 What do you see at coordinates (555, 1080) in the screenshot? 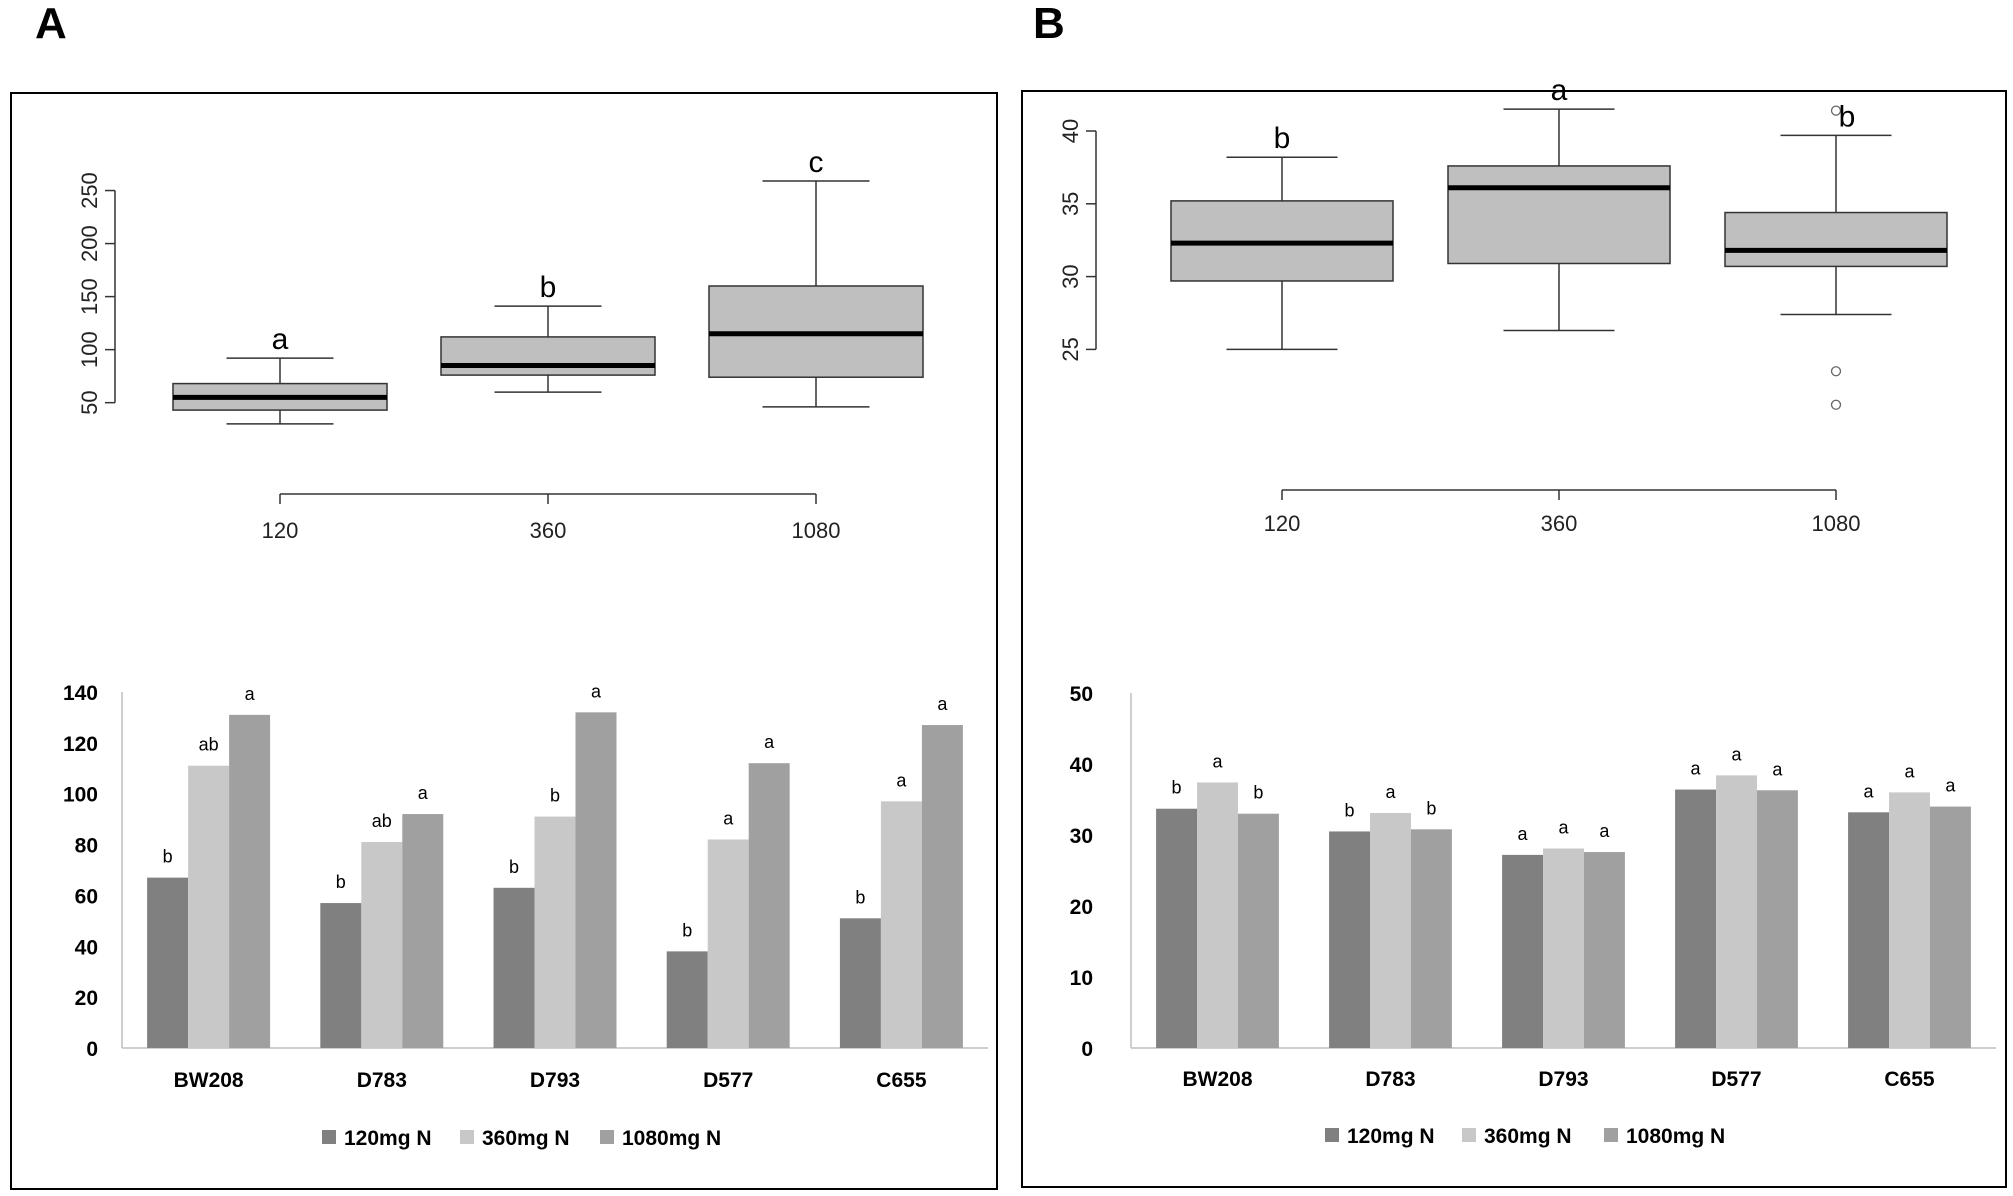
I see `A-bar-category-label: D793` at bounding box center [555, 1080].